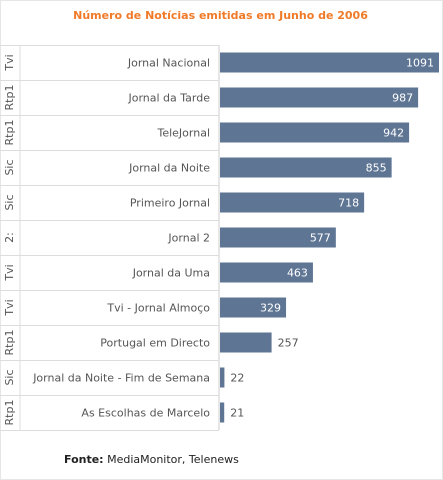 Image resolution: width=443 pixels, height=480 pixels. I want to click on category-label: Portugal em Directo, so click(155, 343).